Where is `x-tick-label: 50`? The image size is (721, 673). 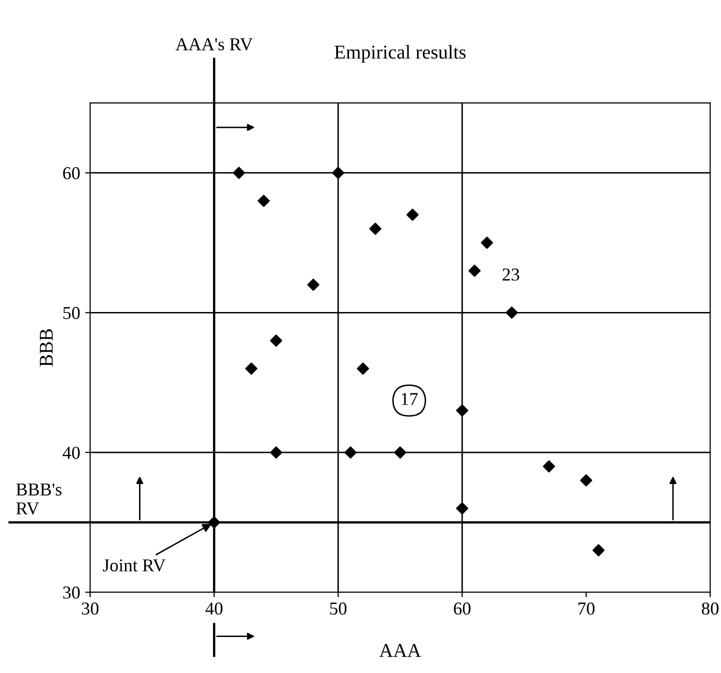 x-tick-label: 50 is located at coordinates (338, 608).